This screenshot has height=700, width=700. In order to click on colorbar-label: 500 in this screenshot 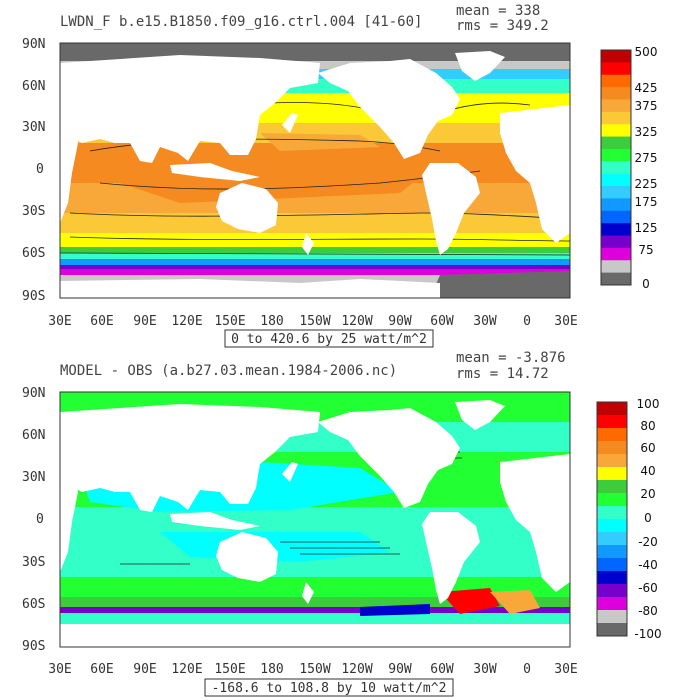, I will do `click(646, 52)`.